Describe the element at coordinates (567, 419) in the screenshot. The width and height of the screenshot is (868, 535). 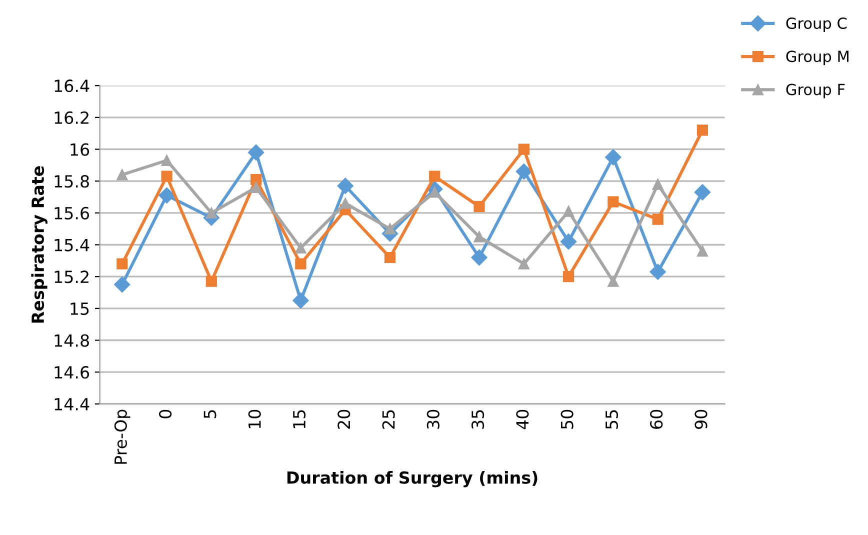
I see `x-tick-label: 50` at that location.